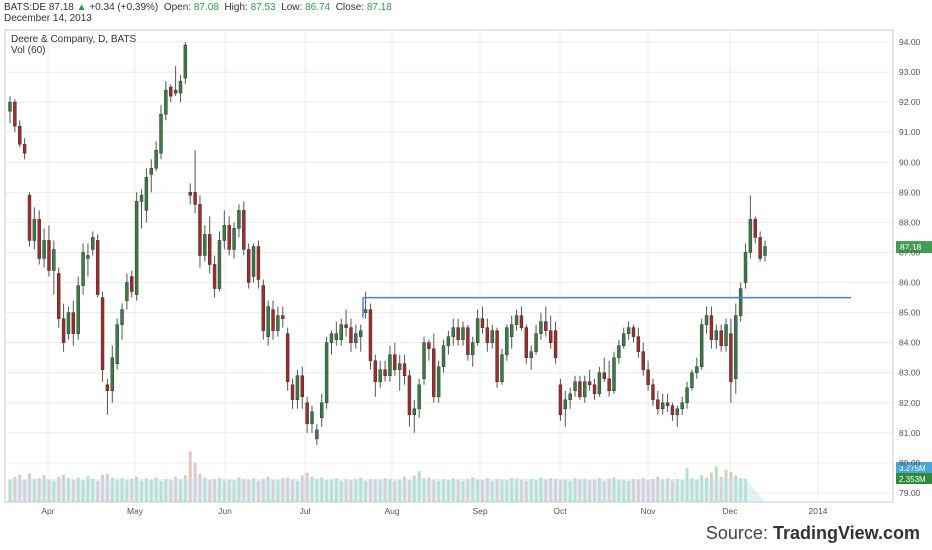  I want to click on volume-average-area, so click(387, 490).